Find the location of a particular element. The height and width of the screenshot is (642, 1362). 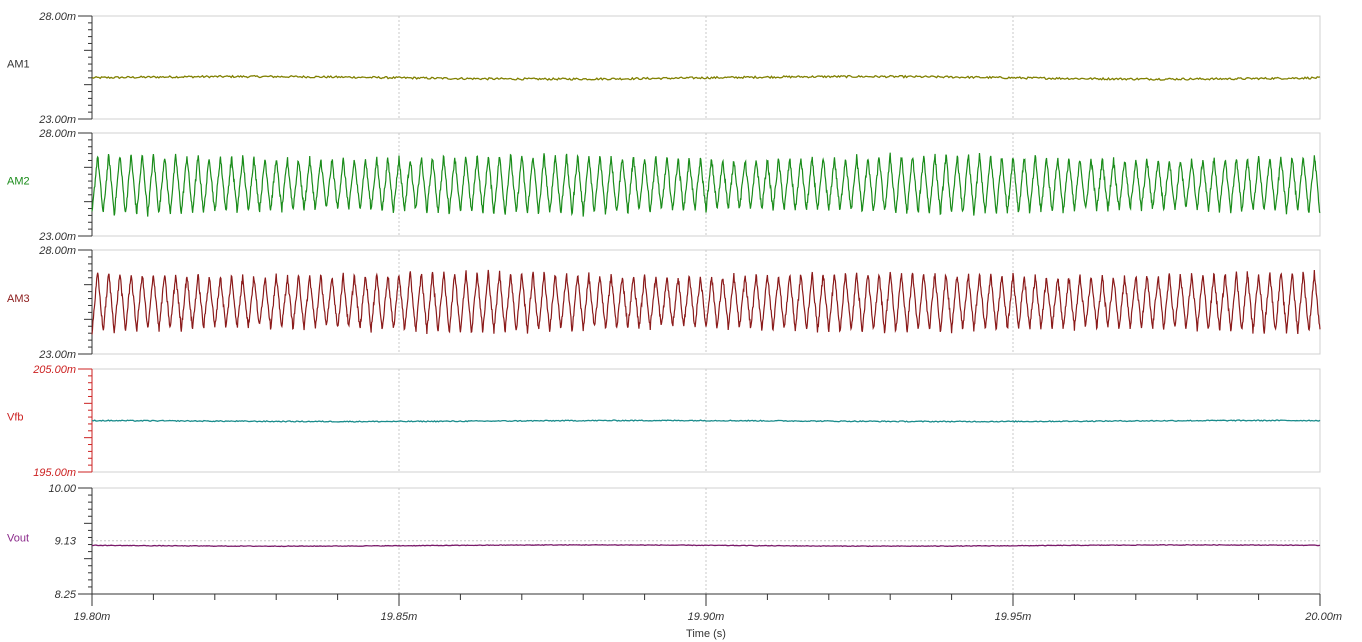

trace-label-vfb: Vfb is located at coordinates (15, 418).